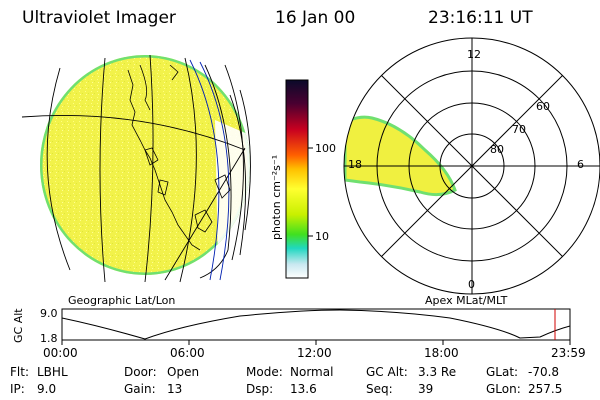 The image size is (600, 400). I want to click on glon-label: GLon:, so click(503, 389).